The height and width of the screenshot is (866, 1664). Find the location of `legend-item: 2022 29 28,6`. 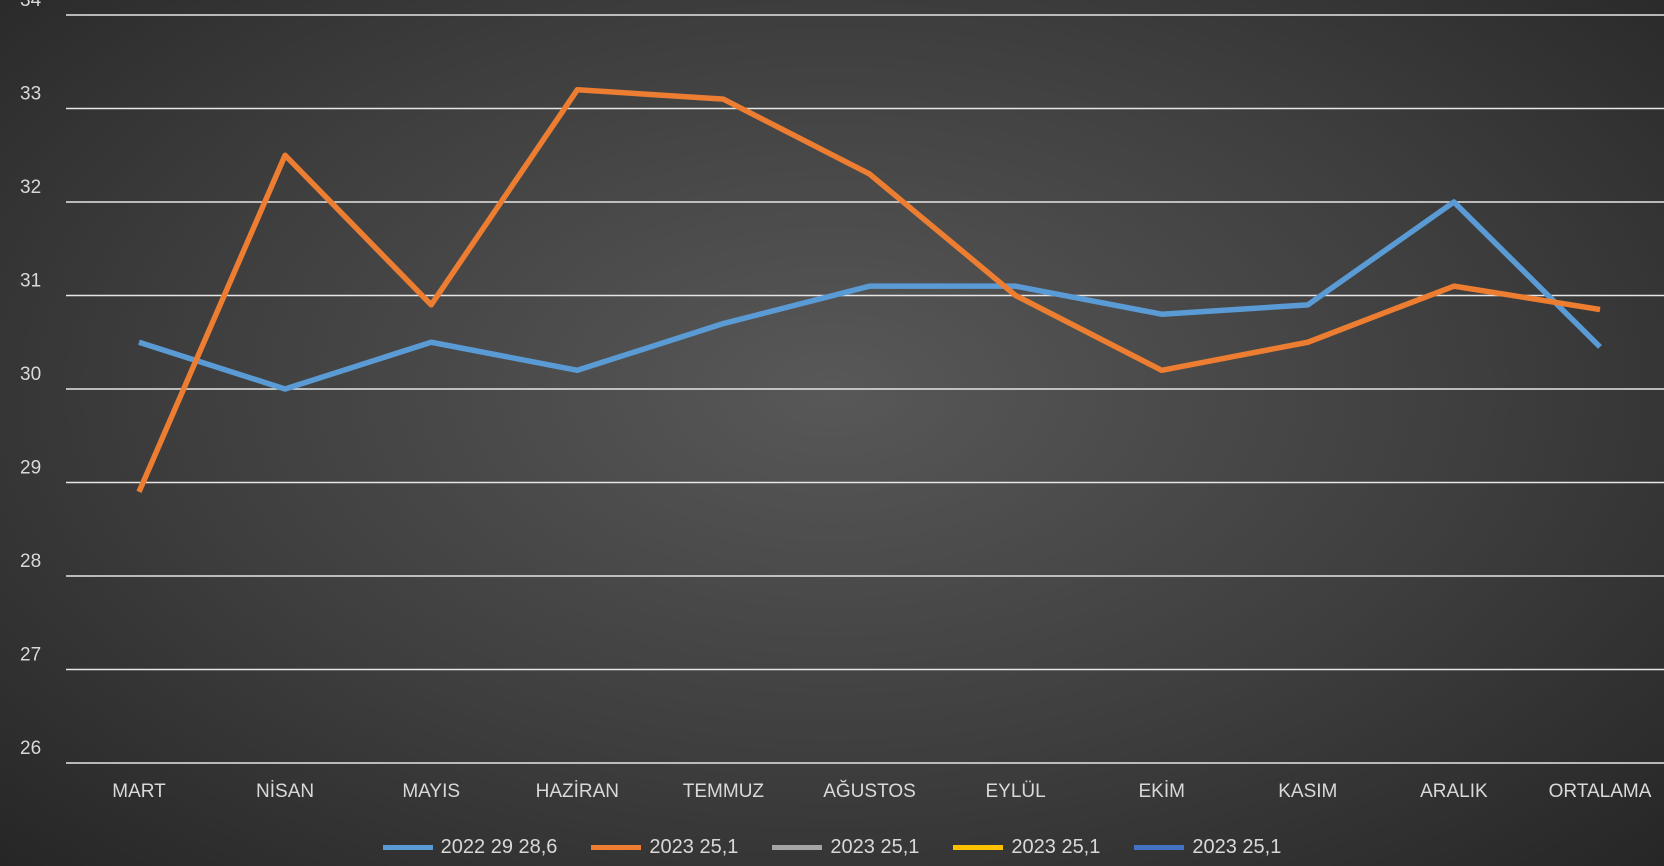

legend-item: 2022 29 28,6 is located at coordinates (470, 847).